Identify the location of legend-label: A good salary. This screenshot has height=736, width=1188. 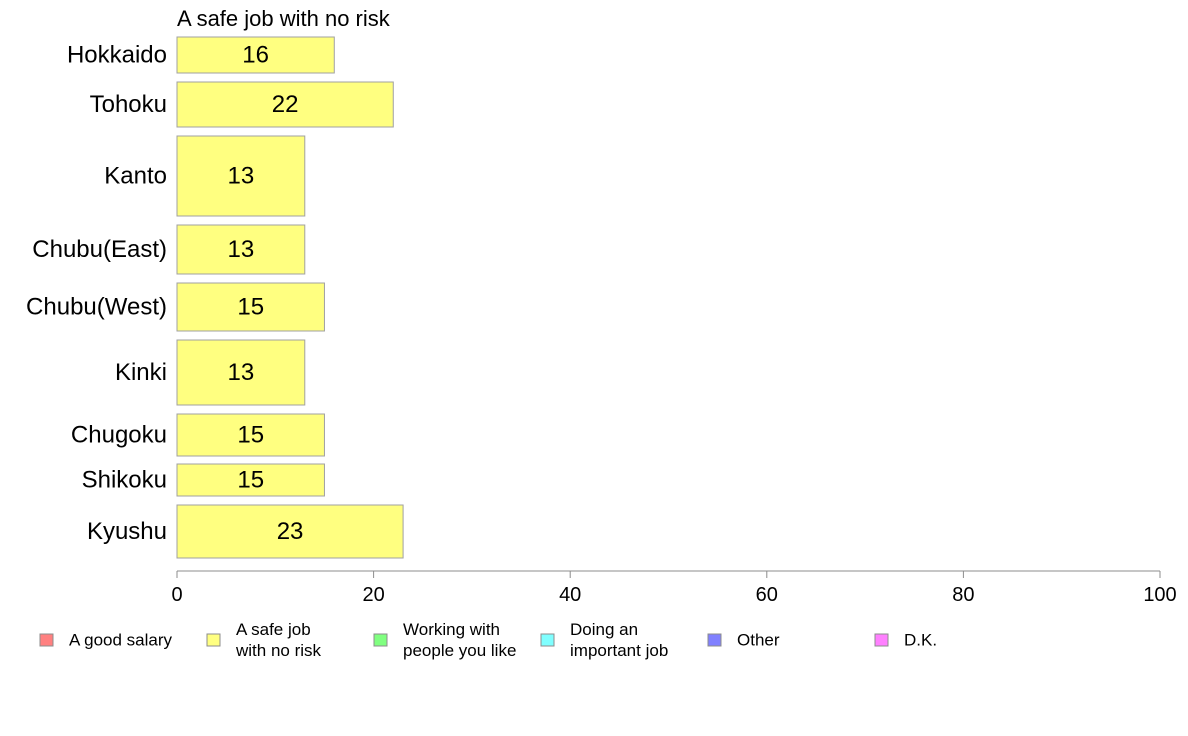
(121, 640).